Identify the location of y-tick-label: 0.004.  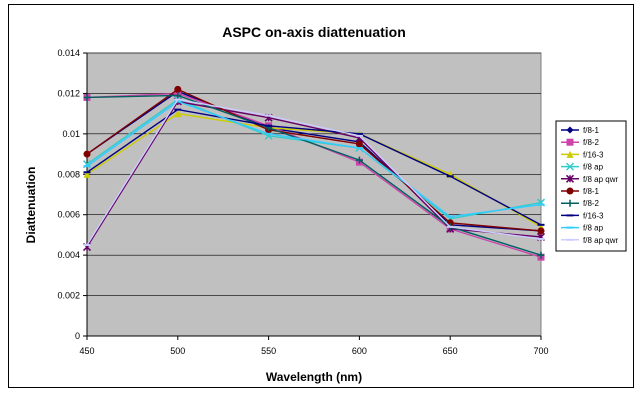
(68, 255).